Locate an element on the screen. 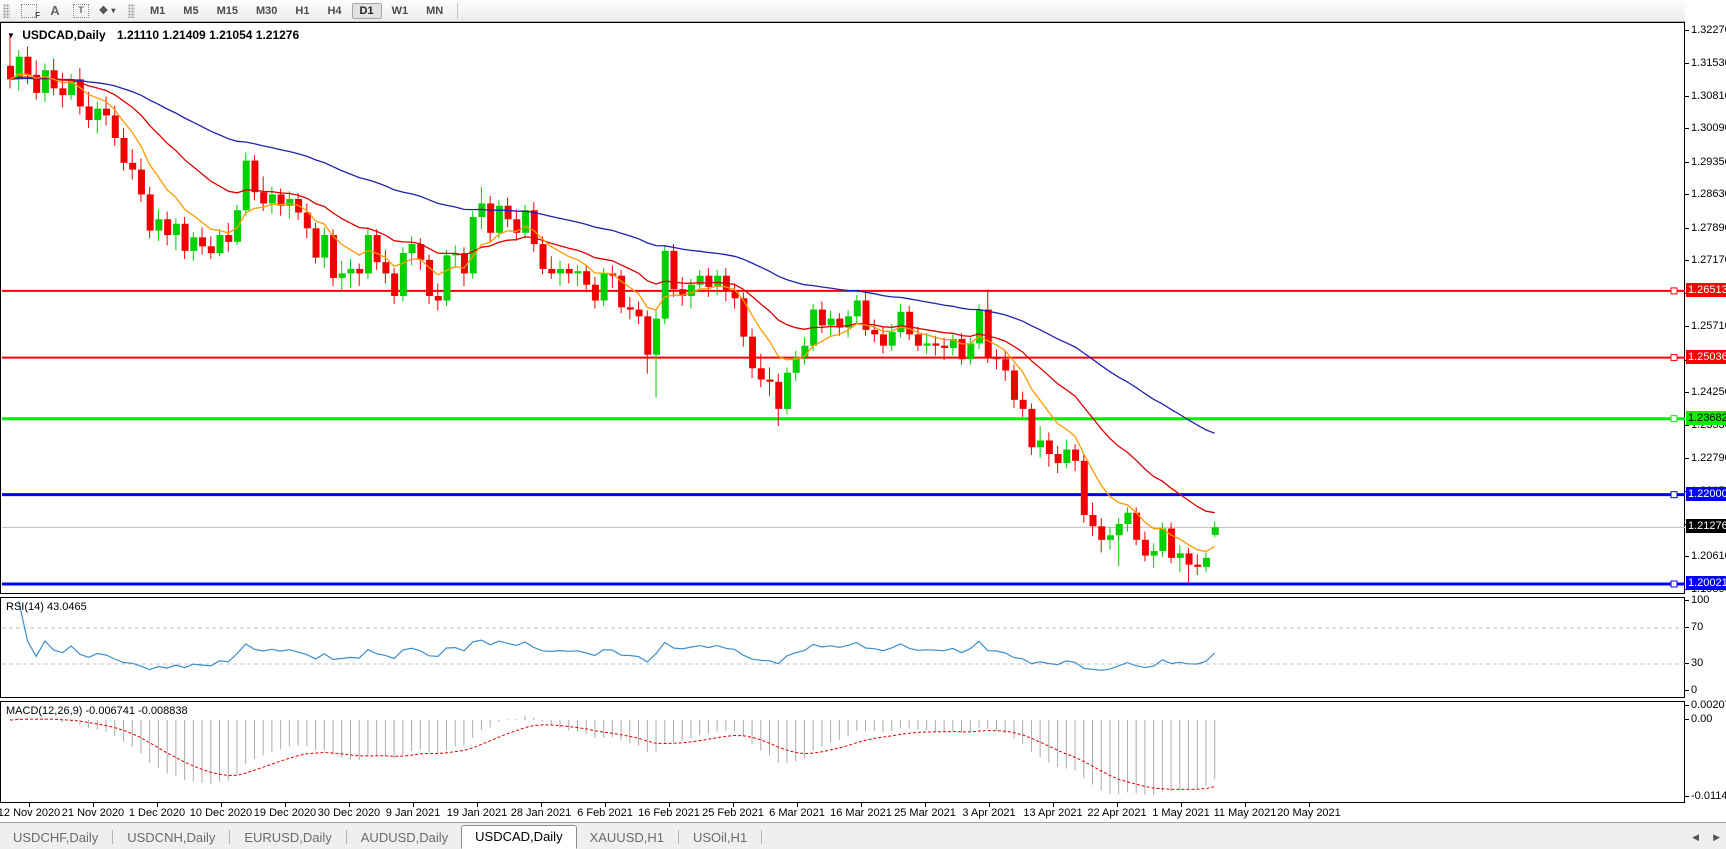 The image size is (1726, 849). macd-histogram is located at coordinates (617, 755).